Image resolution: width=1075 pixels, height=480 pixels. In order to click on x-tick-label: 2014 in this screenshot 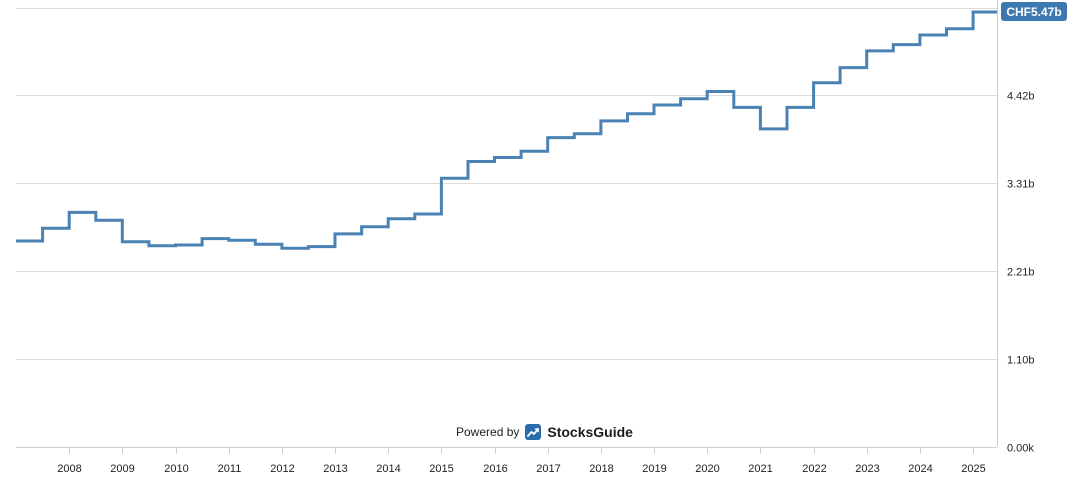, I will do `click(388, 469)`.